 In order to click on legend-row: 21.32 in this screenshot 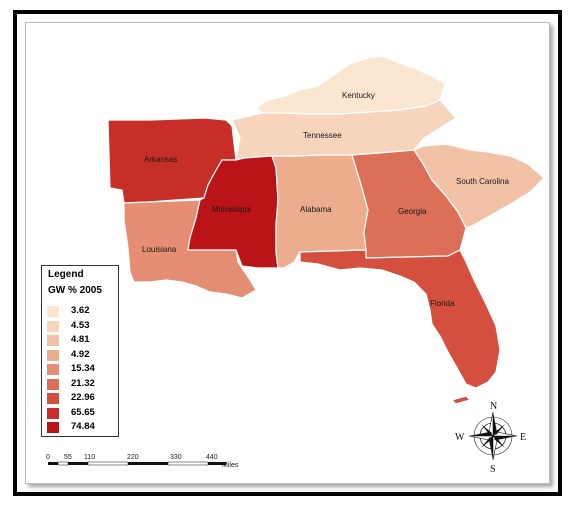, I will do `click(82, 384)`.